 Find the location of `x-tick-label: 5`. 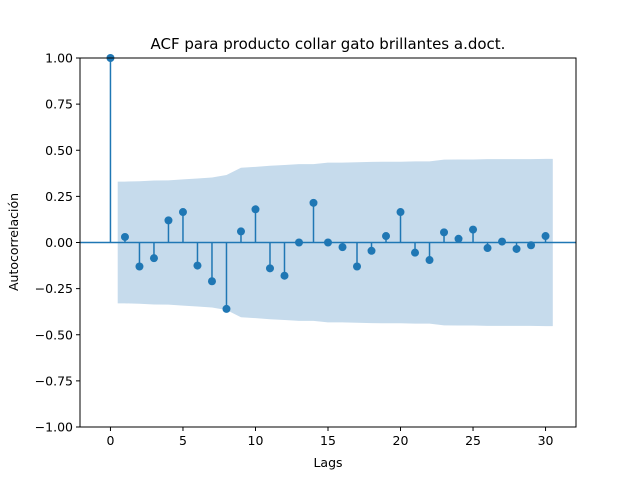

x-tick-label: 5 is located at coordinates (183, 440).